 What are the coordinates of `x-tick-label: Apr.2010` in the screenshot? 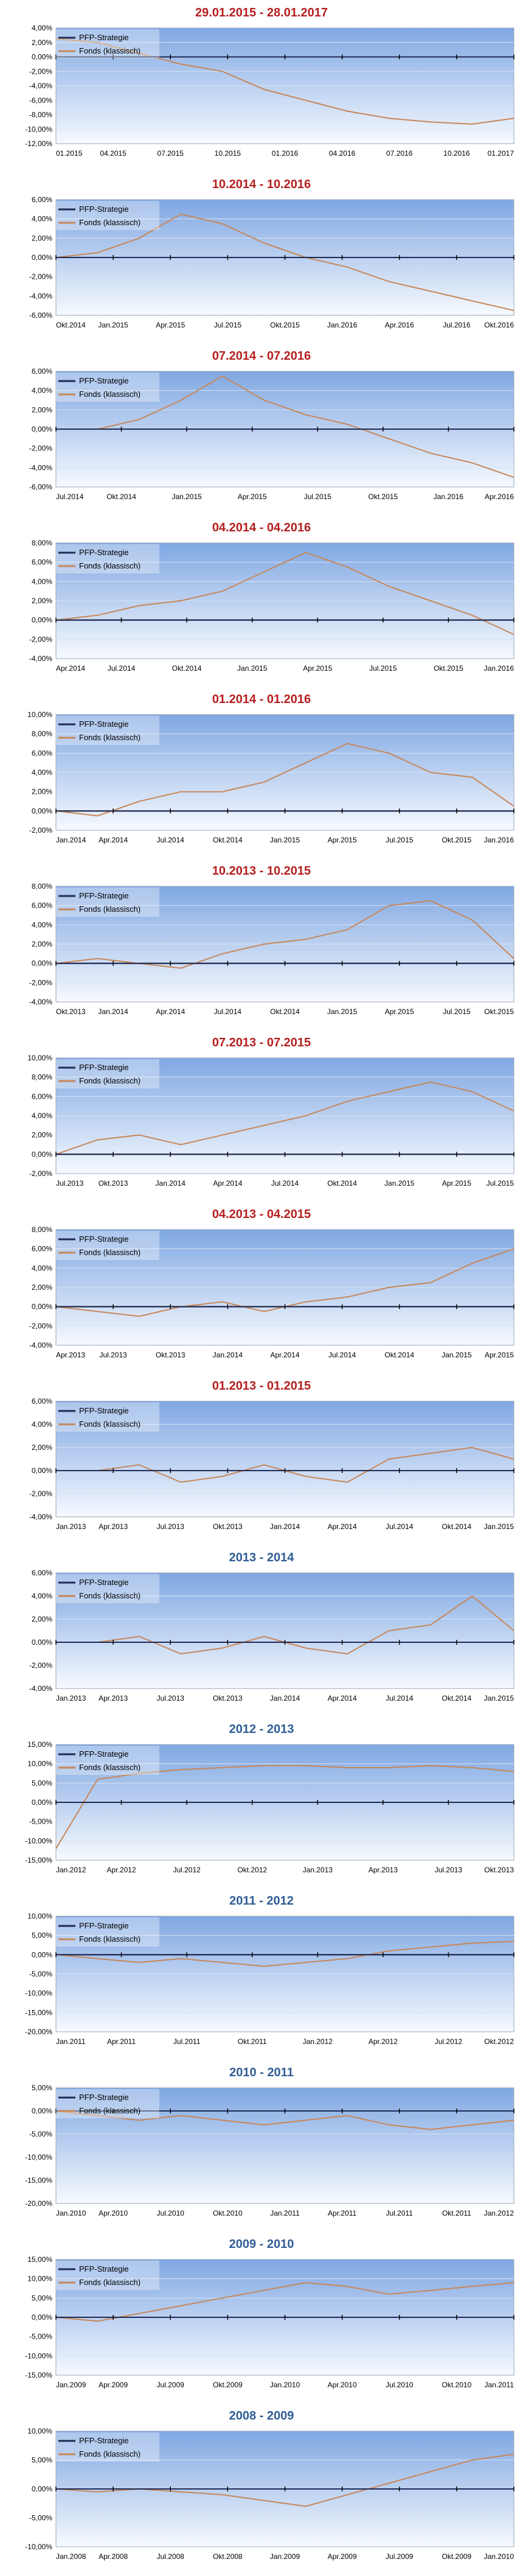 It's located at (343, 2385).